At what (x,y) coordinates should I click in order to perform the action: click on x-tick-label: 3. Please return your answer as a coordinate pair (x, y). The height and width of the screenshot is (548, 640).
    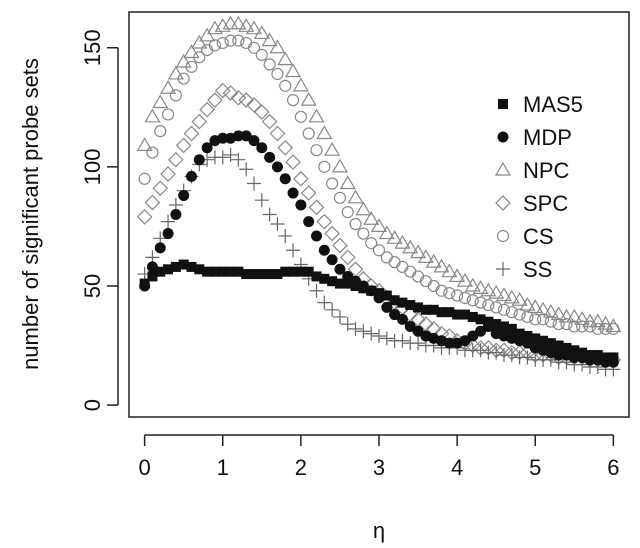
    Looking at the image, I should click on (379, 467).